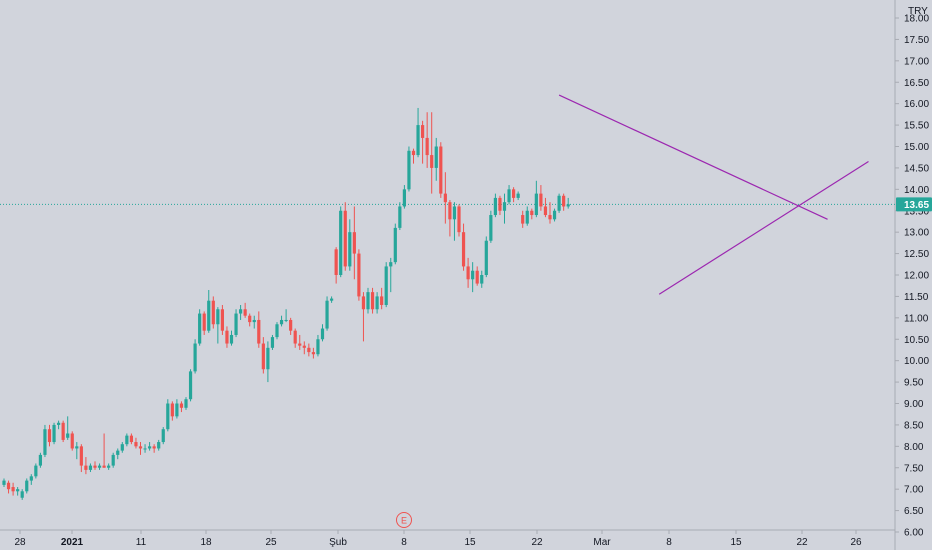 Image resolution: width=932 pixels, height=550 pixels. I want to click on earnings-event-marker: E, so click(404, 520).